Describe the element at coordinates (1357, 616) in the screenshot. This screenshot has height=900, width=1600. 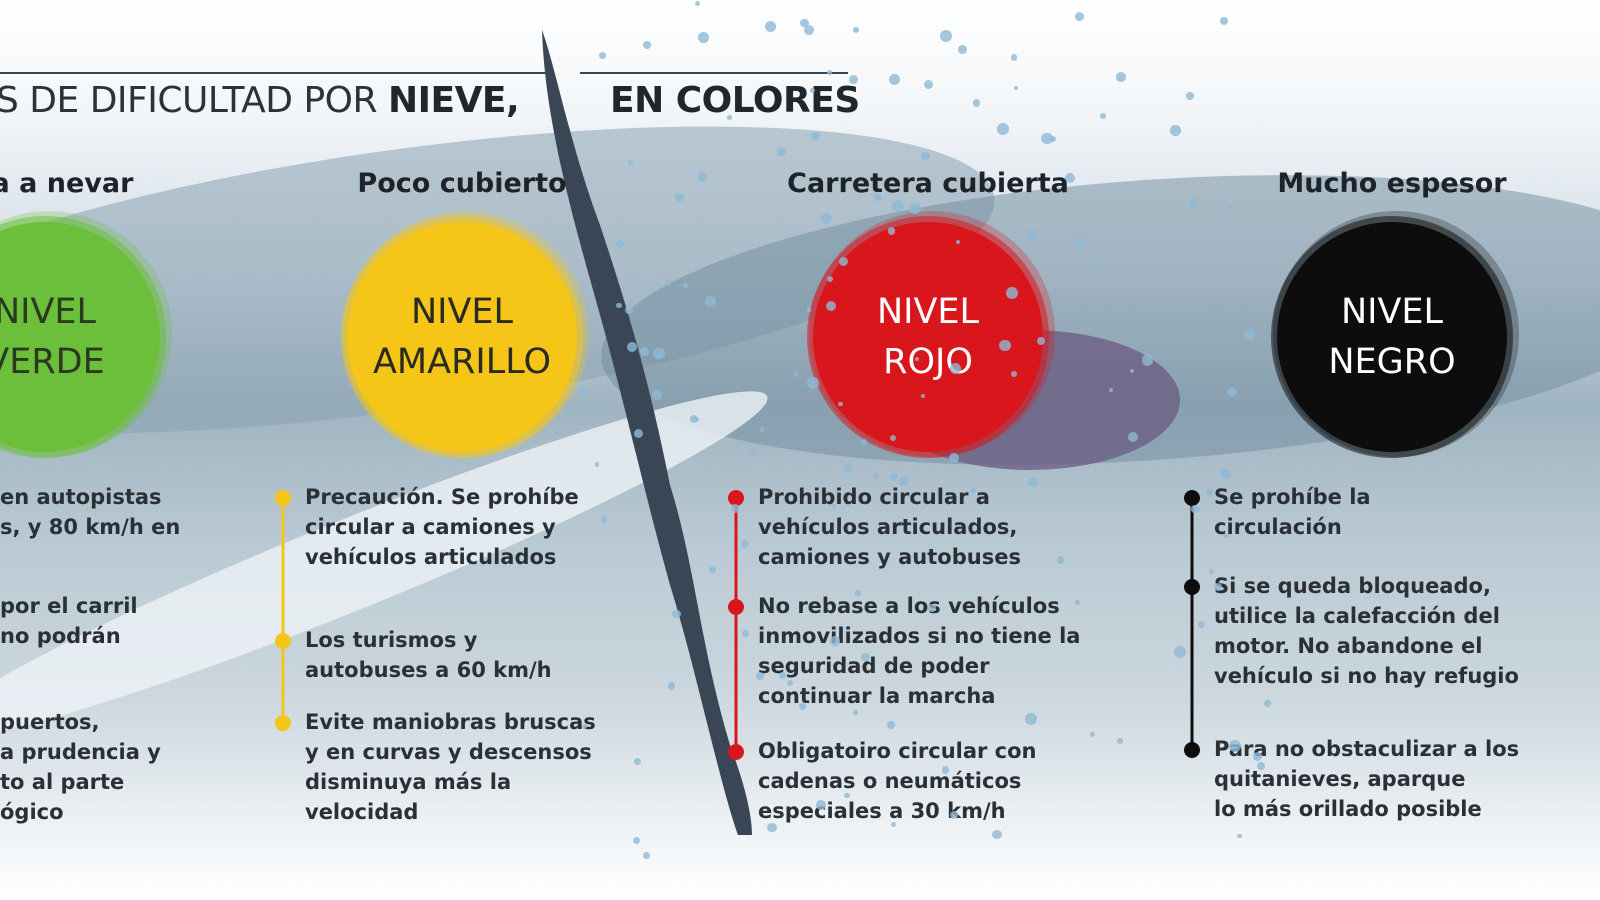
I see `rule-line: utilice la calefacción del` at that location.